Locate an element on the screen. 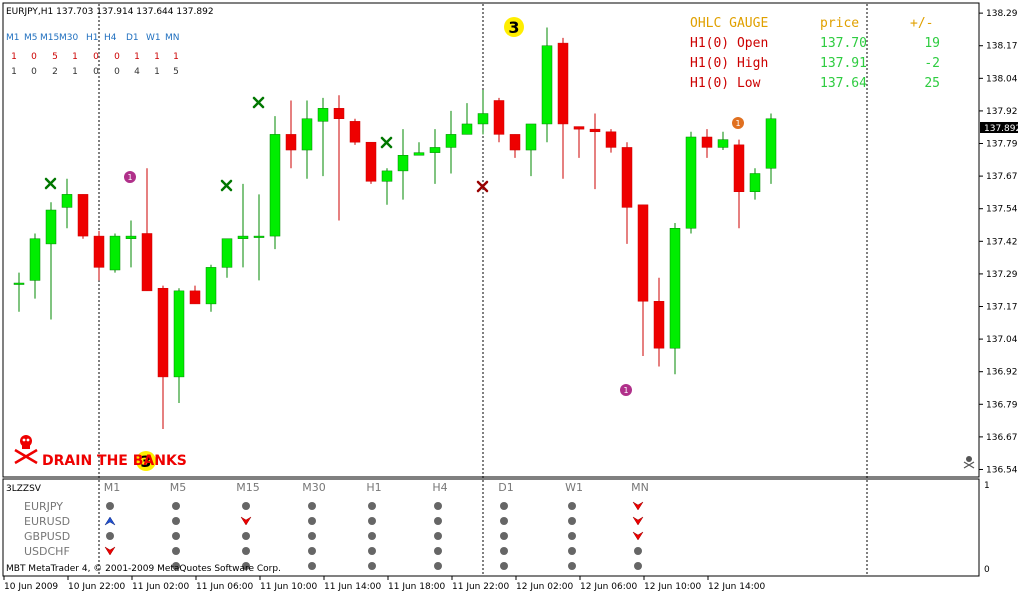  price-label: 137.170 is located at coordinates (1002, 307).